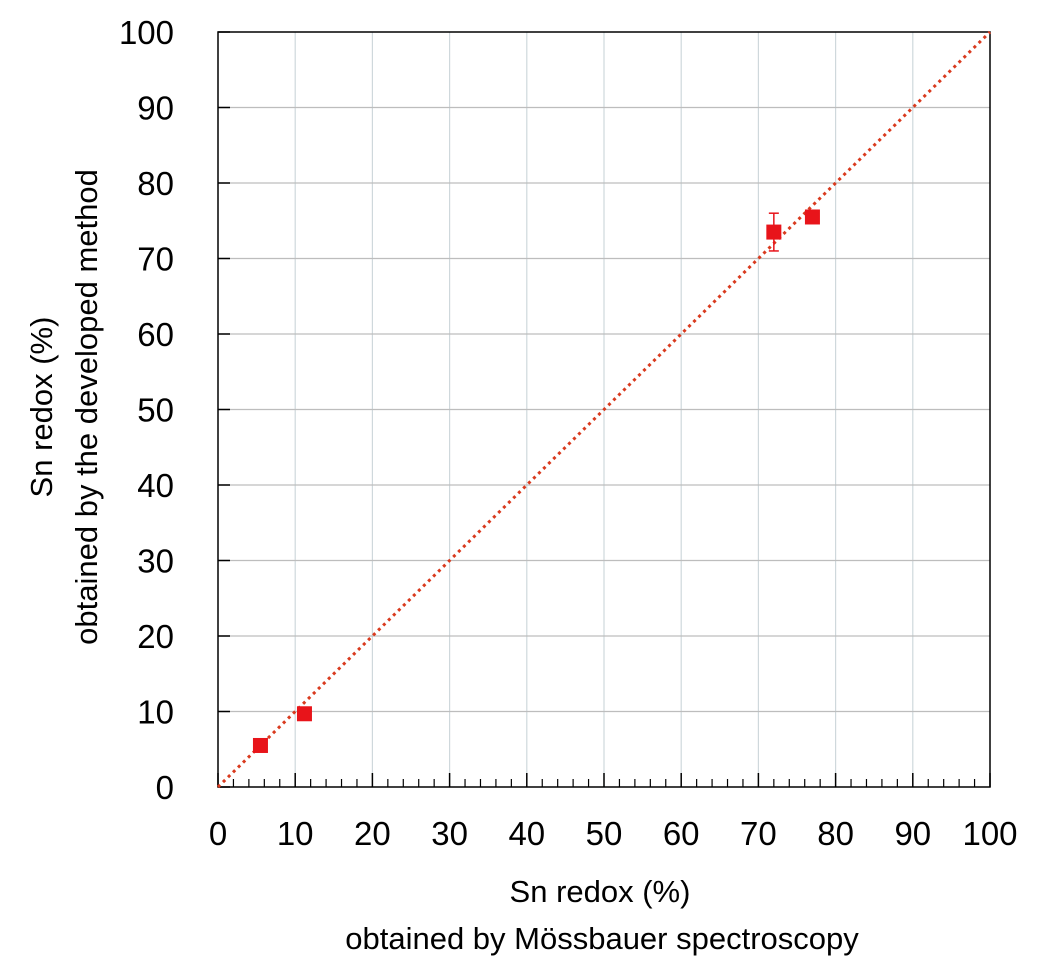 The image size is (1037, 980). I want to click on y-tick-label: 70, so click(155, 259).